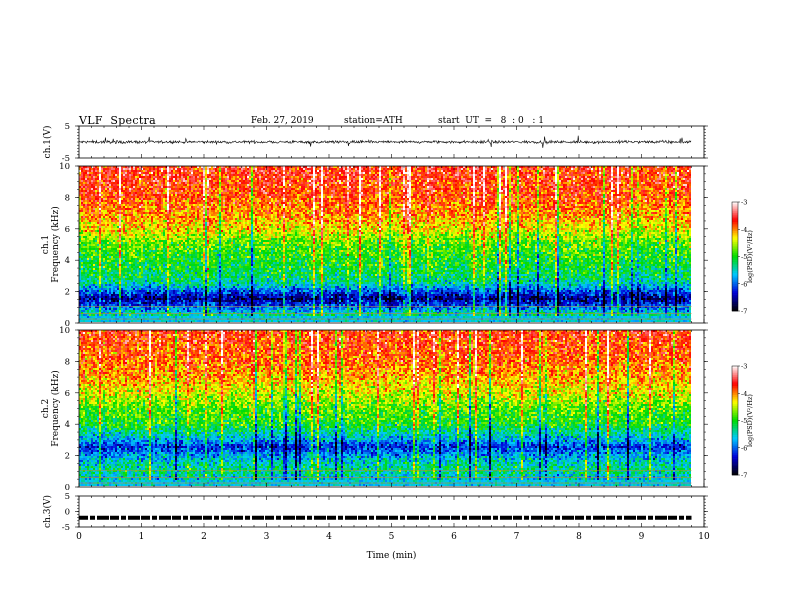  Describe the element at coordinates (579, 537) in the screenshot. I see `x-tick-label-8: 8` at that location.